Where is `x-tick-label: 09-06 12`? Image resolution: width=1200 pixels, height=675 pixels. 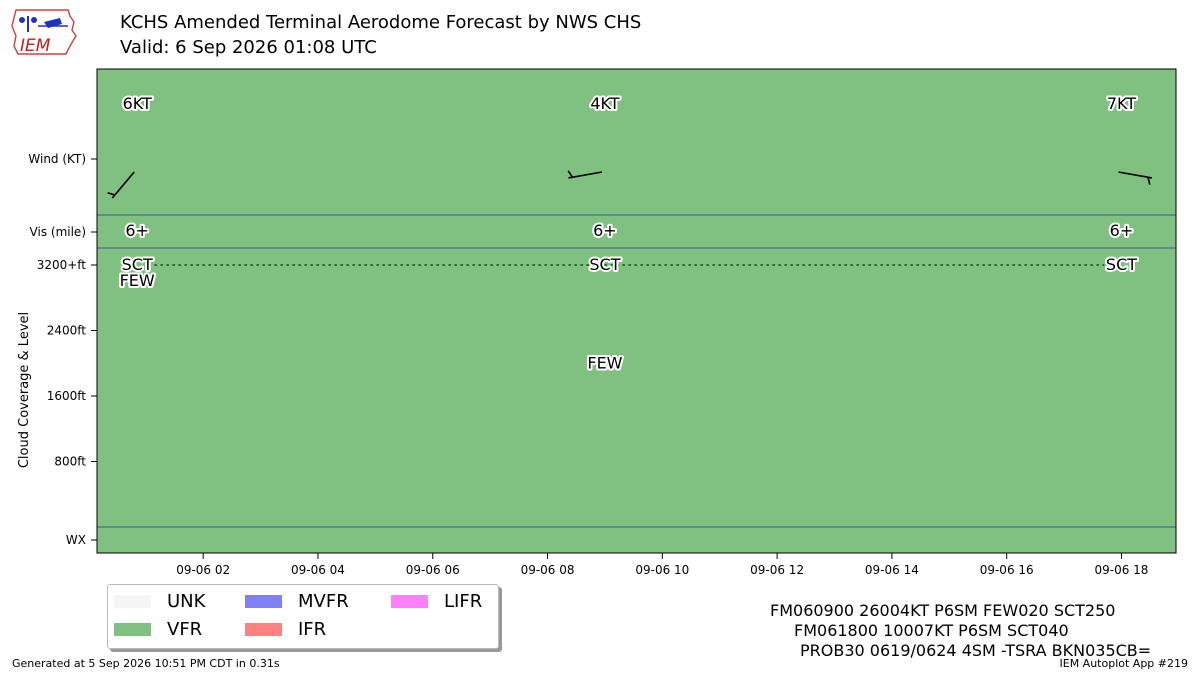
x-tick-label: 09-06 12 is located at coordinates (777, 570).